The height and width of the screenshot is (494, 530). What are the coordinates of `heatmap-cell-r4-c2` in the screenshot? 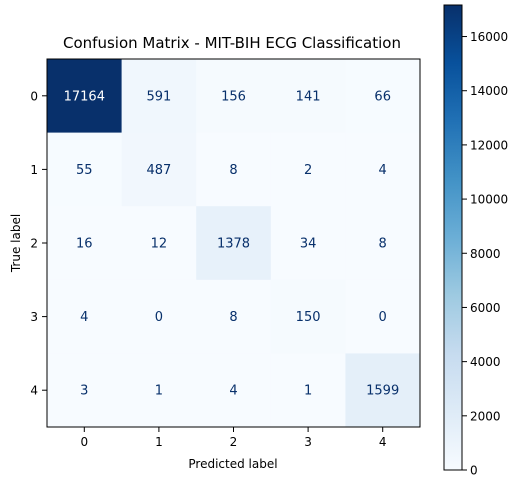 It's located at (234, 390).